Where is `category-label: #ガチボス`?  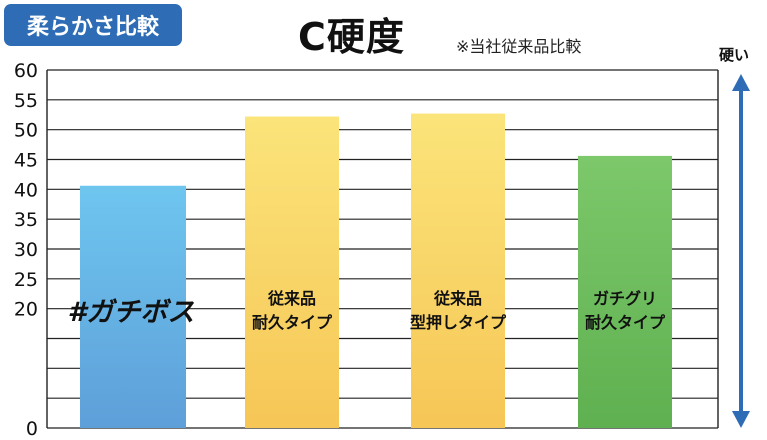 category-label: #ガチボス is located at coordinates (131, 312).